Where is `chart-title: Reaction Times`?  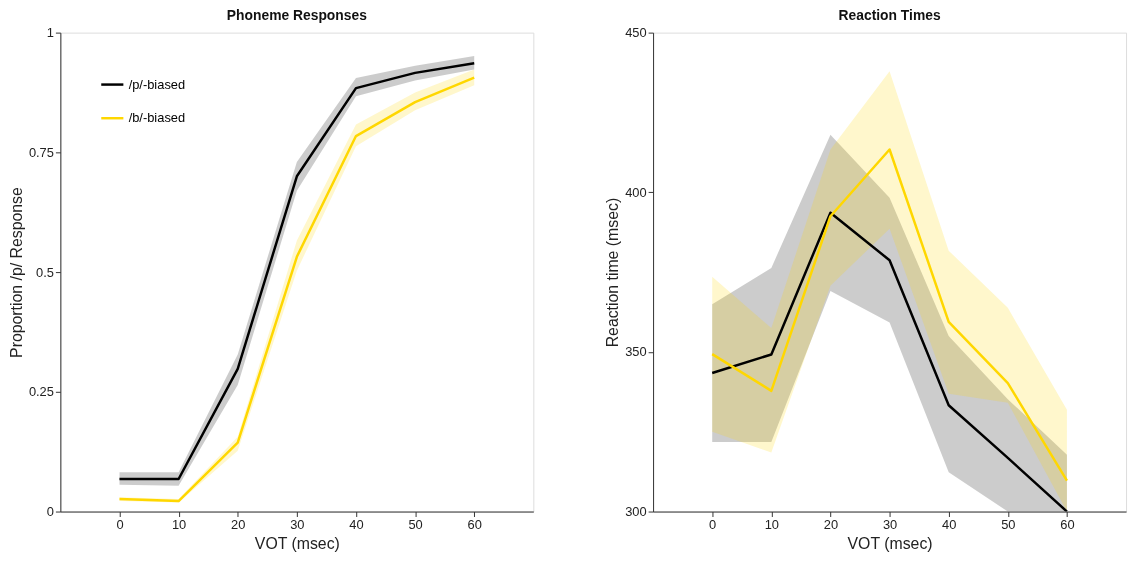
chart-title: Reaction Times is located at coordinates (889, 14).